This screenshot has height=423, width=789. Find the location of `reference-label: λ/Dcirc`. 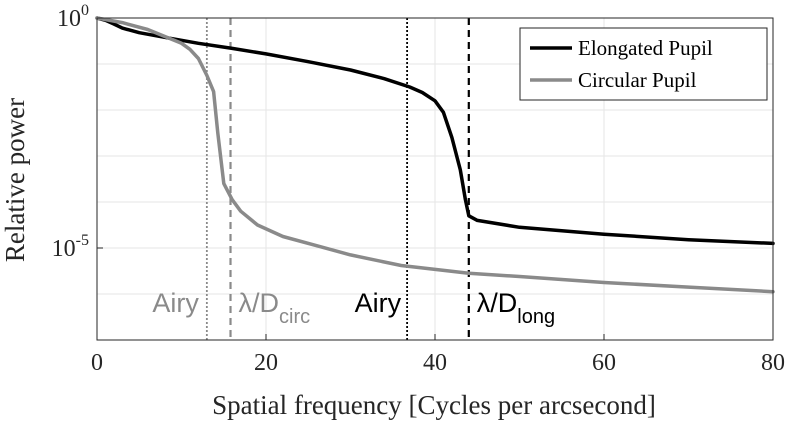

reference-label: λ/Dcirc is located at coordinates (275, 308).